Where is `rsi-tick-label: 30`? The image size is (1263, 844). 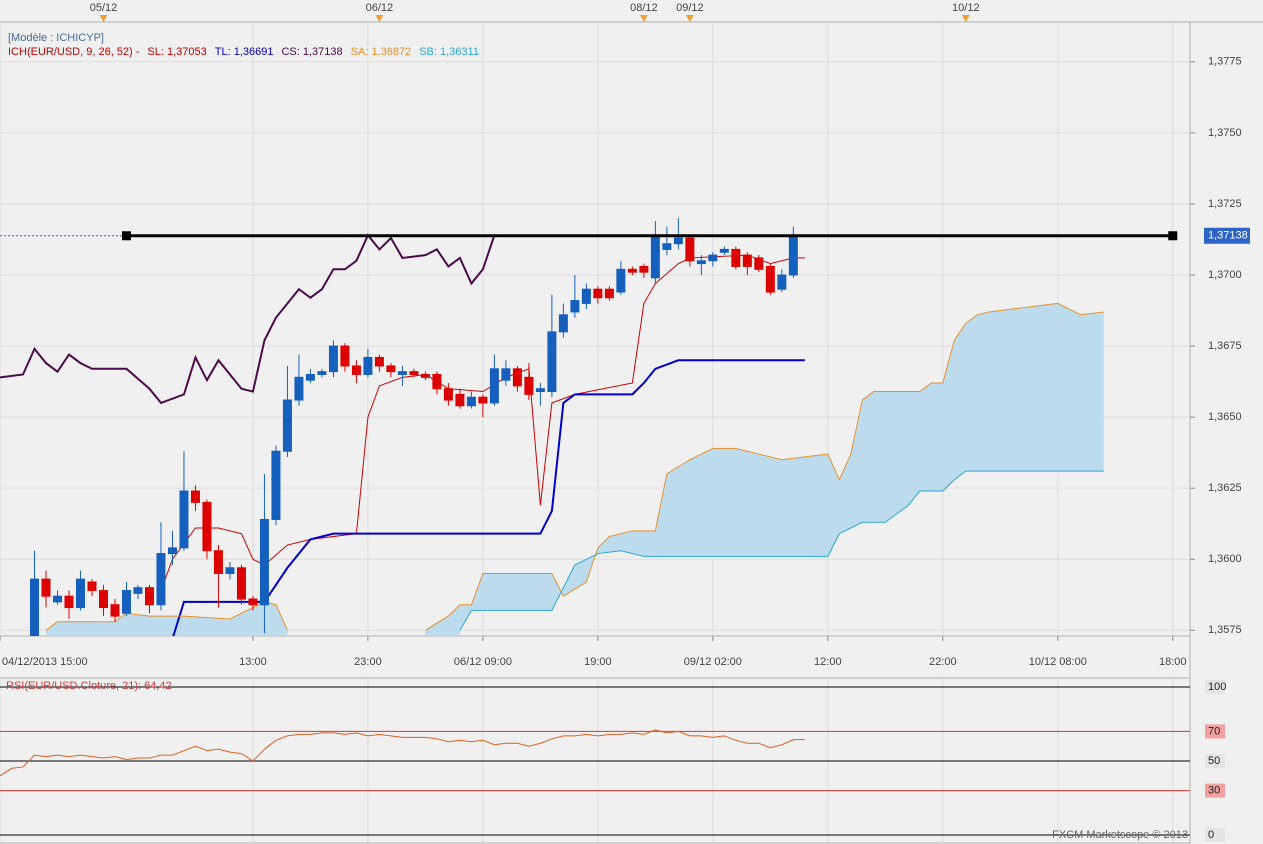 rsi-tick-label: 30 is located at coordinates (1214, 791).